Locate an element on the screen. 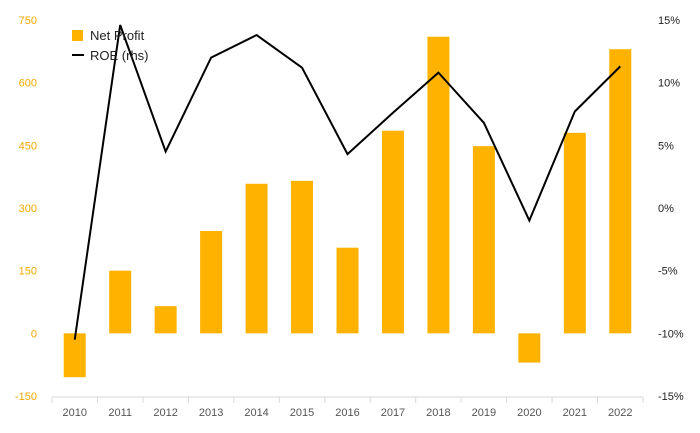  x-tick-label-2019: 2019 is located at coordinates (484, 413).